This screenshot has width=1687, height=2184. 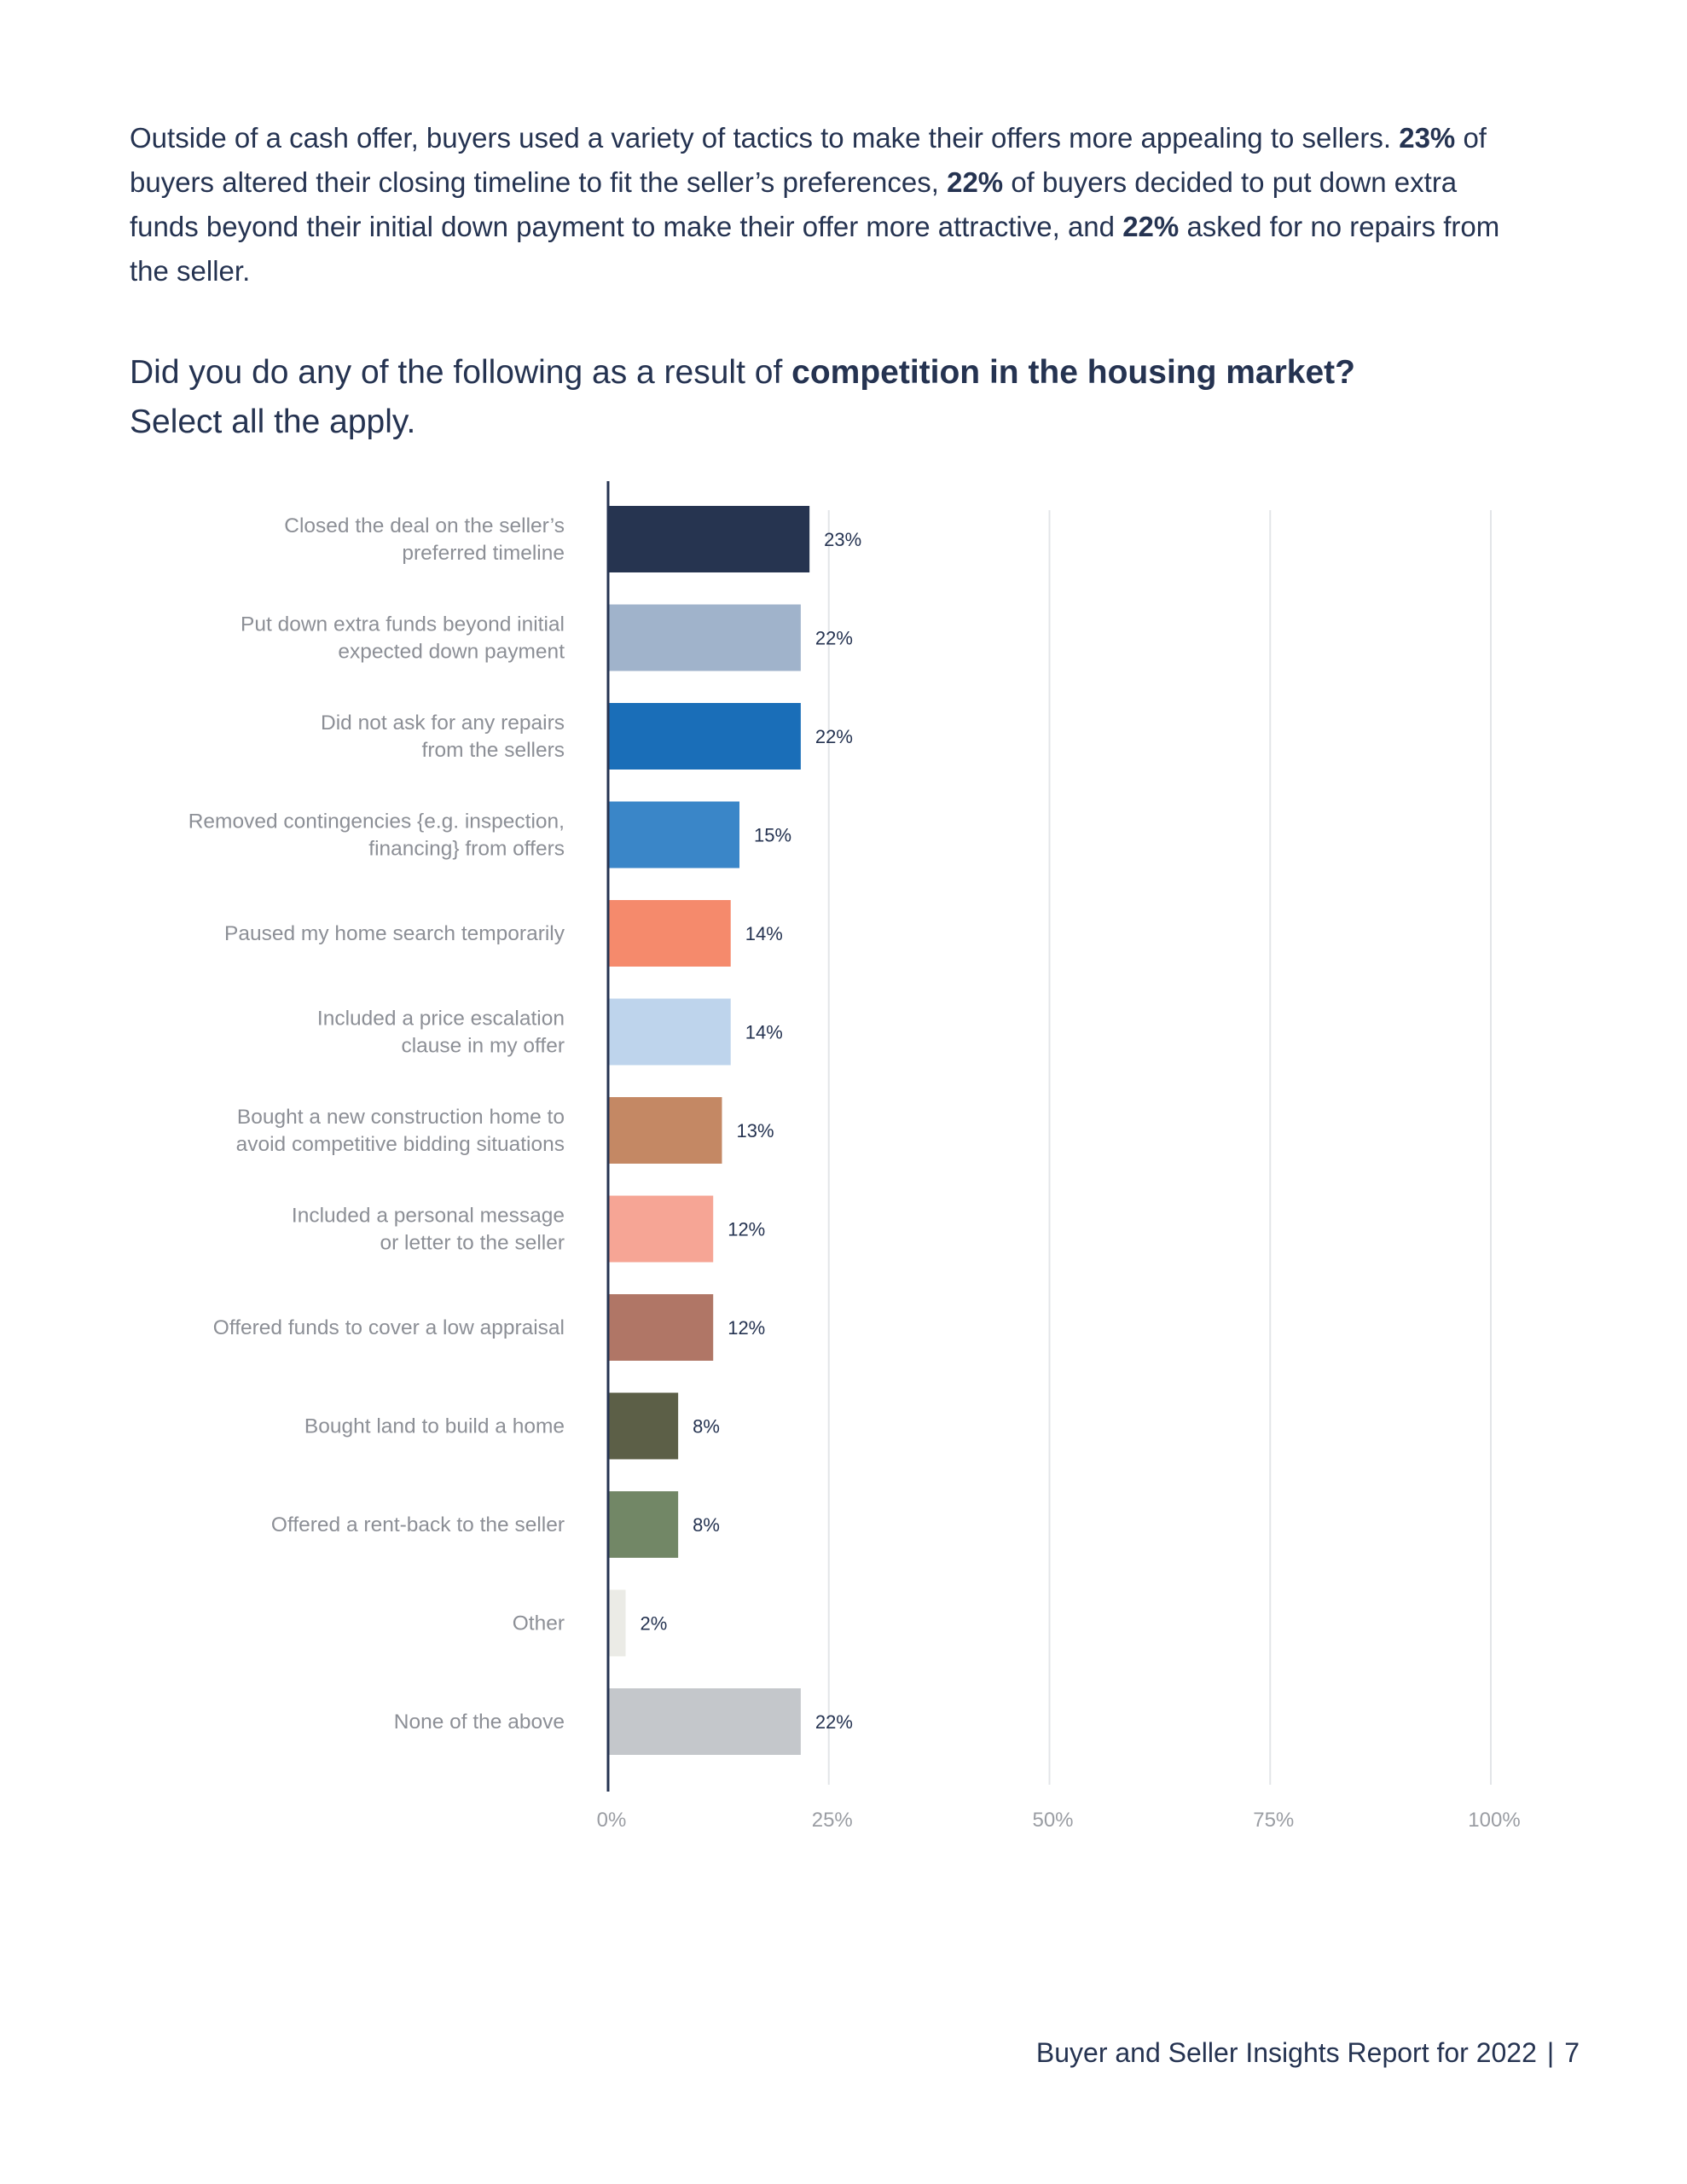 What do you see at coordinates (746, 1328) in the screenshot?
I see `value-label-9: 12%` at bounding box center [746, 1328].